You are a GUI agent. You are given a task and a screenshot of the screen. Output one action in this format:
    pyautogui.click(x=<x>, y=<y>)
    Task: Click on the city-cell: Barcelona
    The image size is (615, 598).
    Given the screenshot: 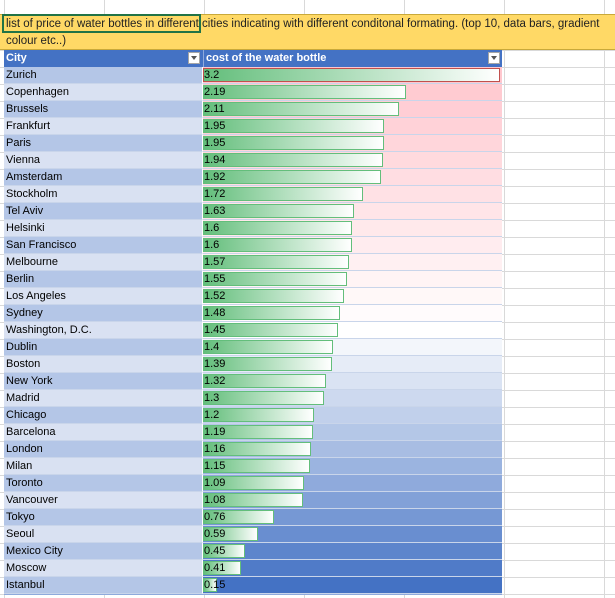 What is the action you would take?
    pyautogui.click(x=103, y=432)
    